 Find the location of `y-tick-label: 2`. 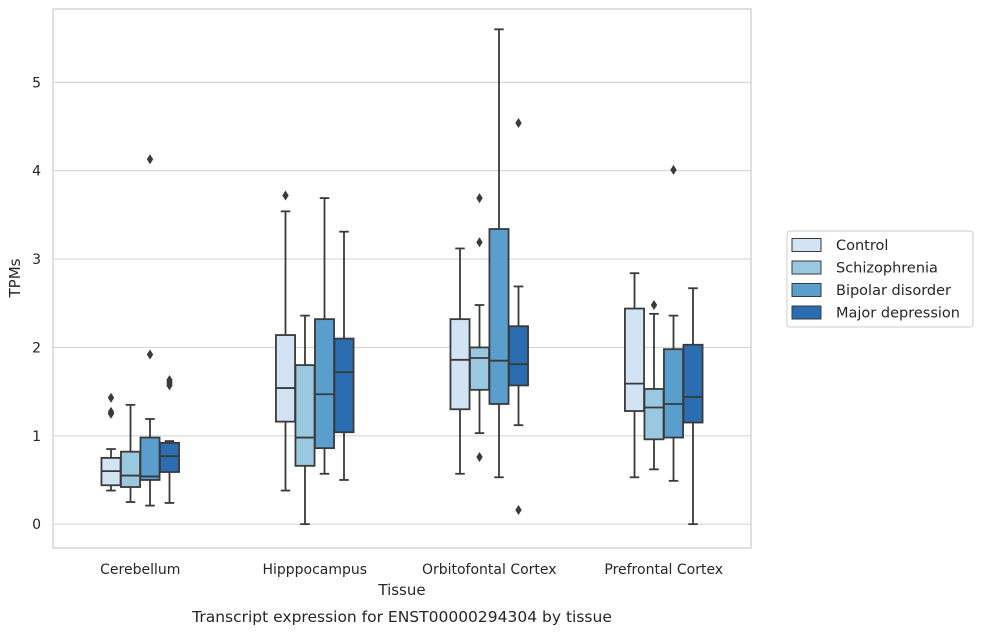

y-tick-label: 2 is located at coordinates (36, 348).